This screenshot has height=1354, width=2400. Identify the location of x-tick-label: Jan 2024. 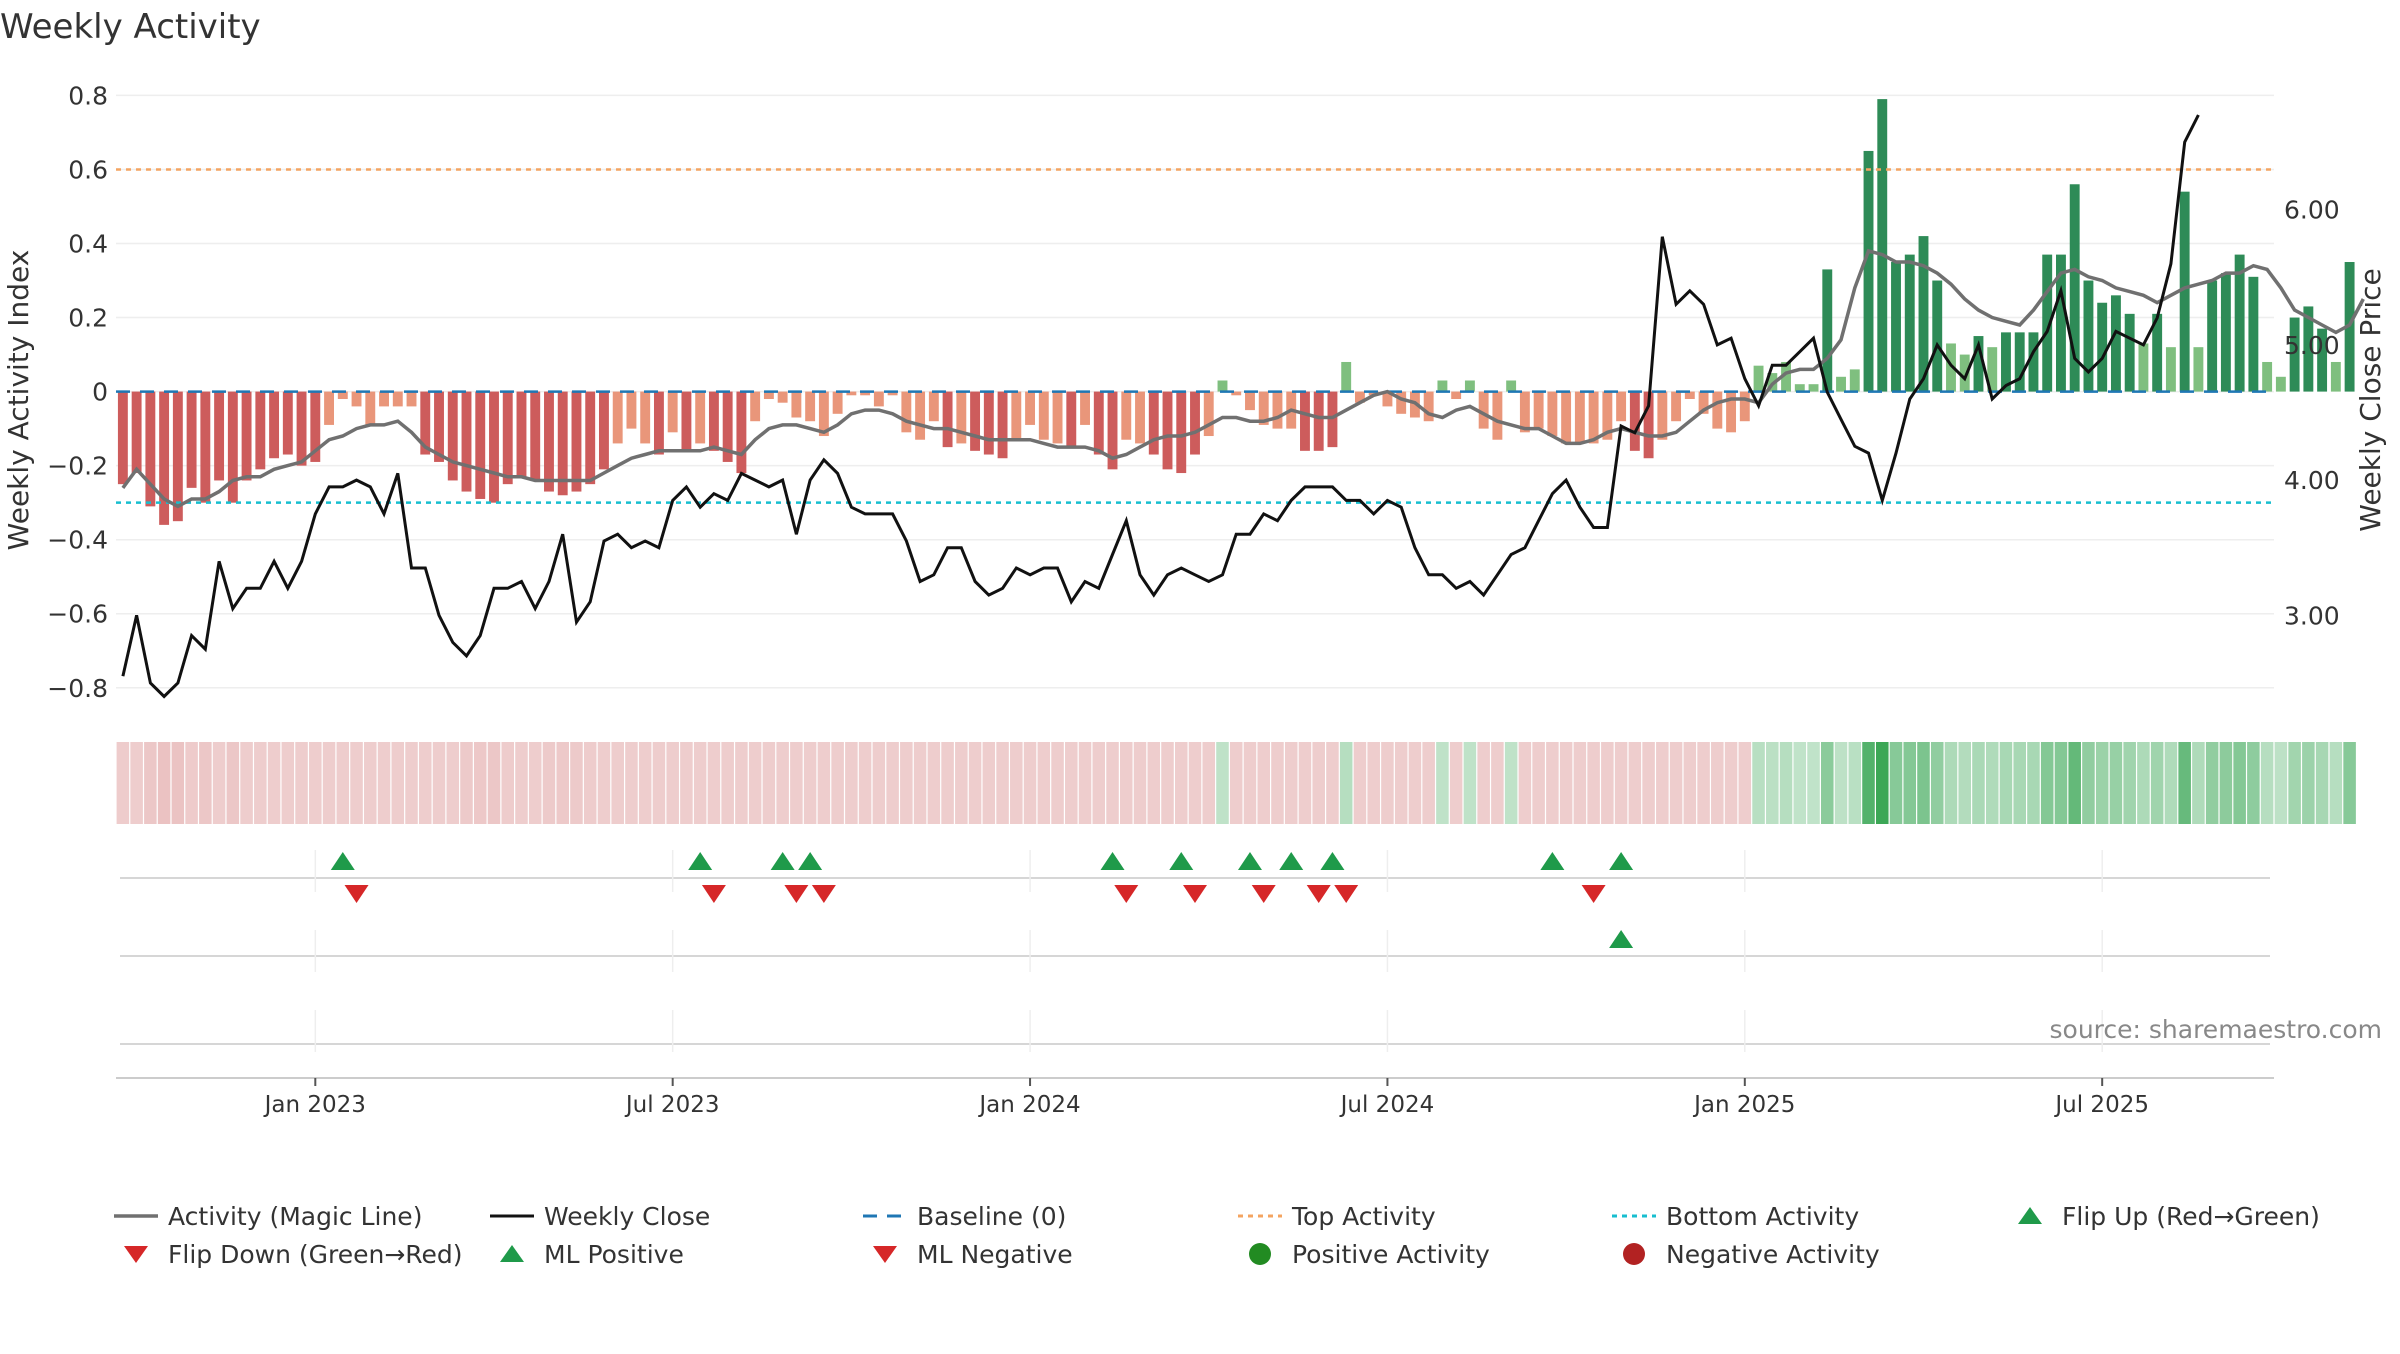
(1028, 1105).